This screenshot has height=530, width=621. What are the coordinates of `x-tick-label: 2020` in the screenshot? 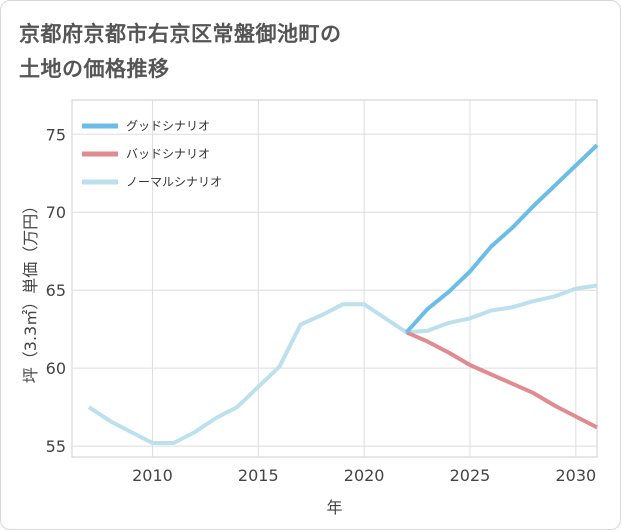 It's located at (364, 475).